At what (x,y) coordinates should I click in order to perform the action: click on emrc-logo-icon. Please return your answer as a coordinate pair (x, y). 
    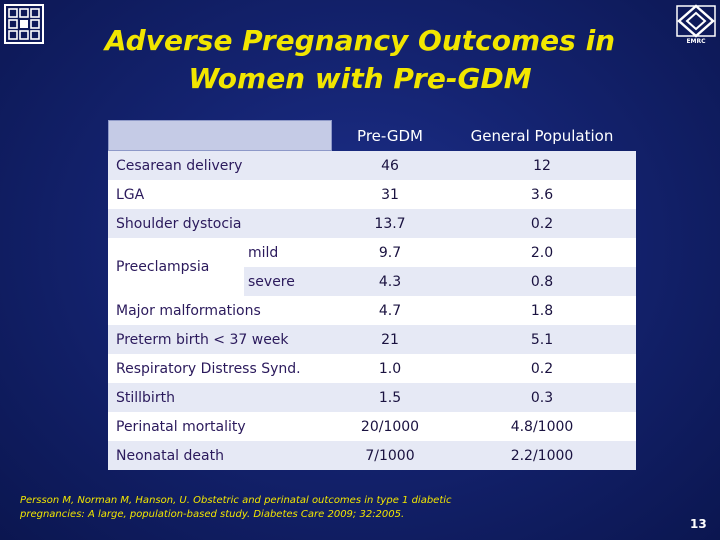
    Looking at the image, I should click on (696, 21).